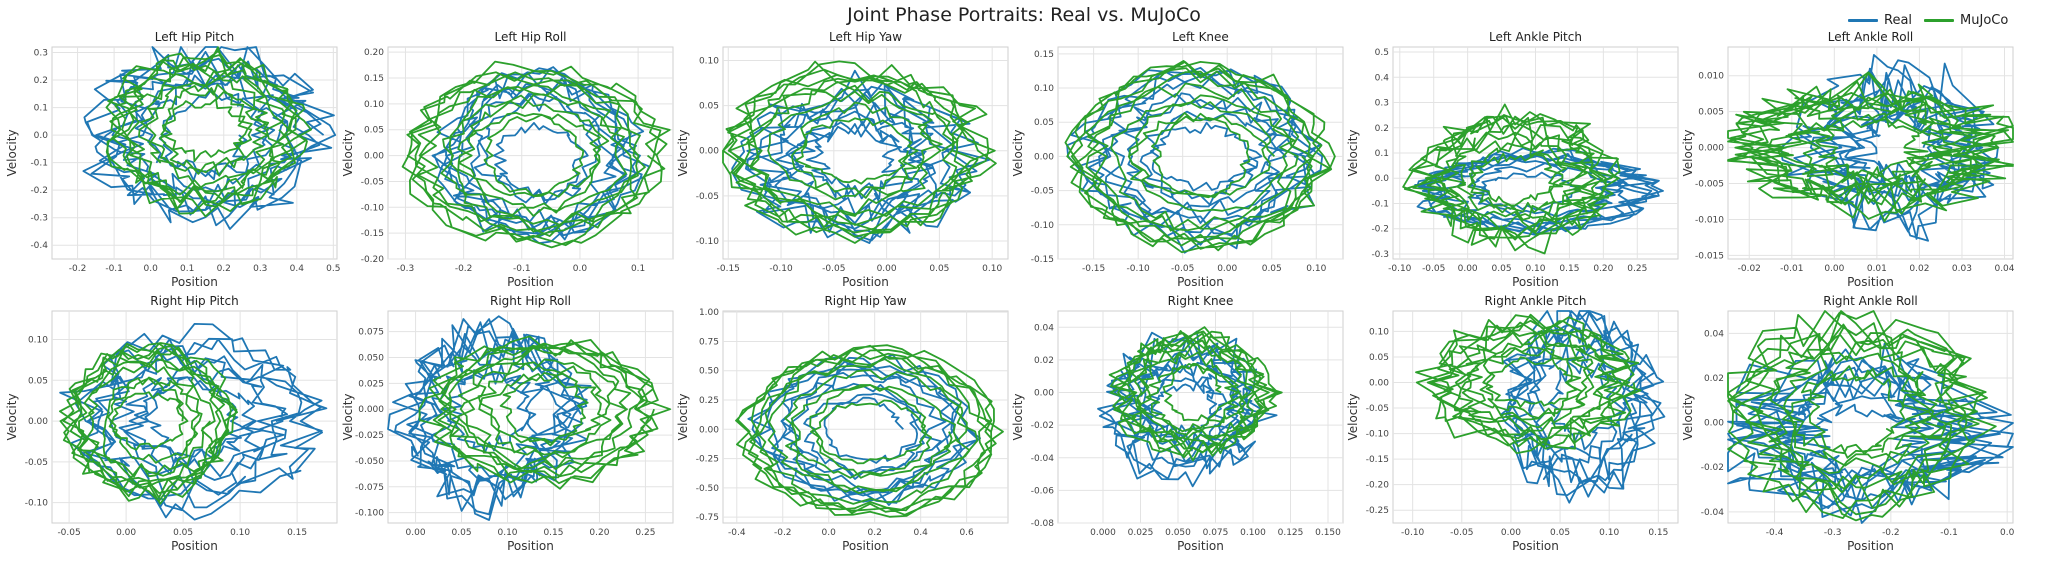 Image resolution: width=2048 pixels, height=562 pixels. Describe the element at coordinates (371, 384) in the screenshot. I see `y-tick-label: 0.025` at that location.